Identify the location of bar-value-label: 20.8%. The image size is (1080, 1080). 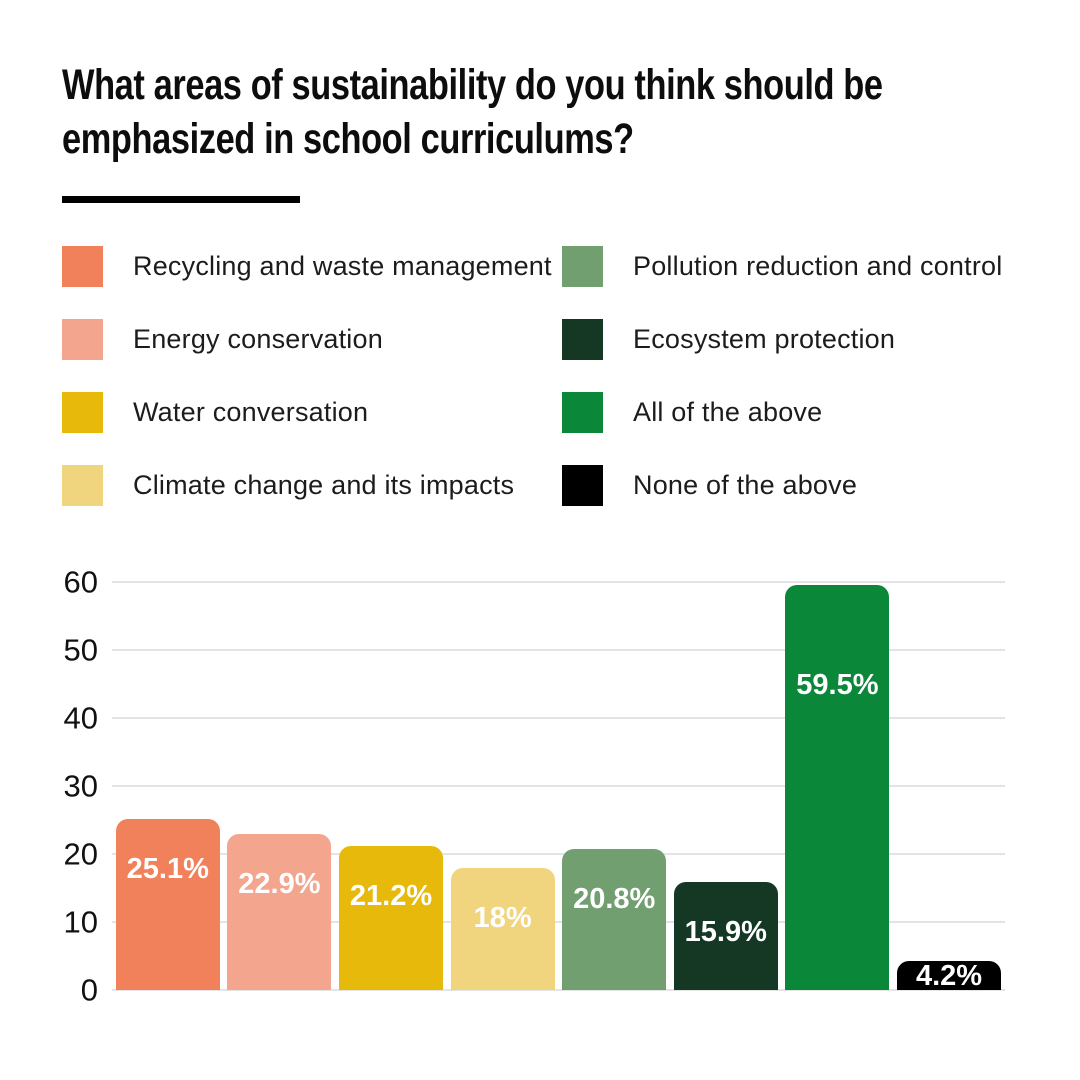
(614, 898).